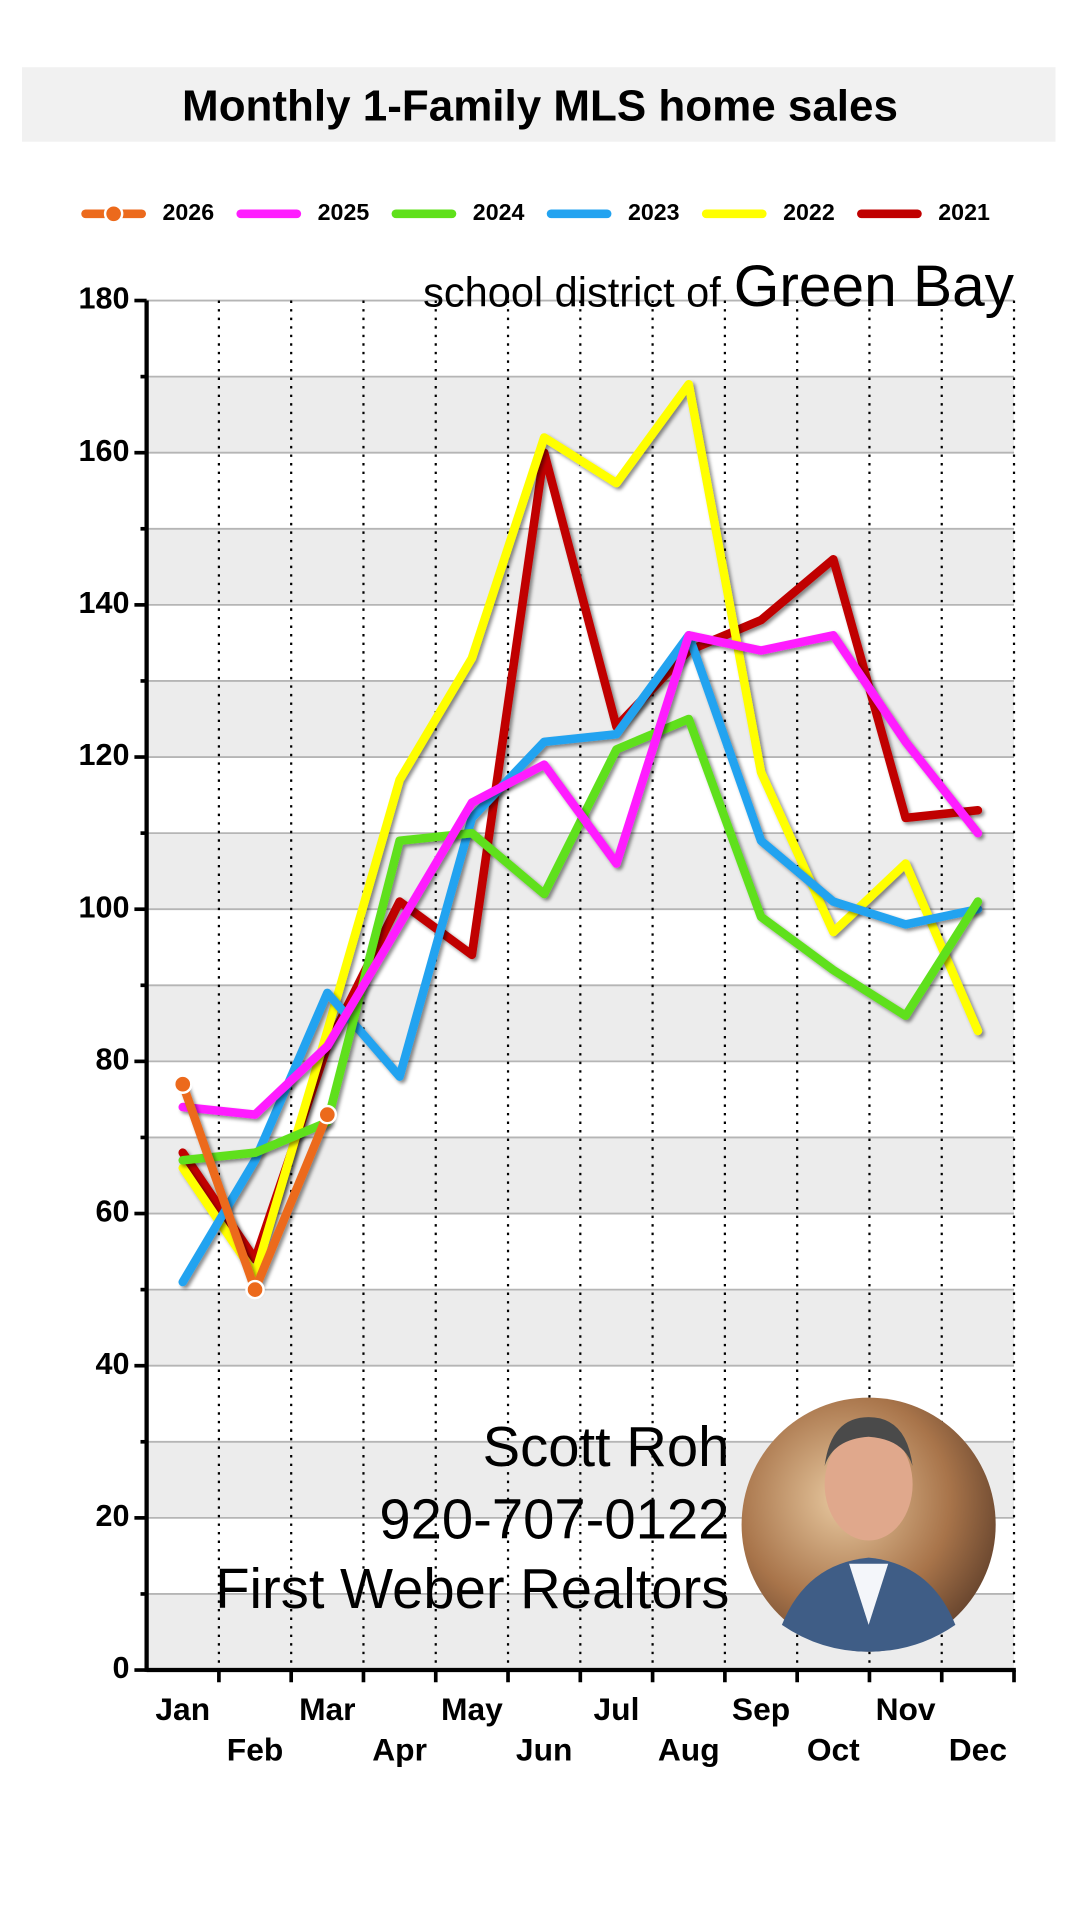 Image resolution: width=1080 pixels, height=1920 pixels. I want to click on photo-hair, so click(868, 1442).